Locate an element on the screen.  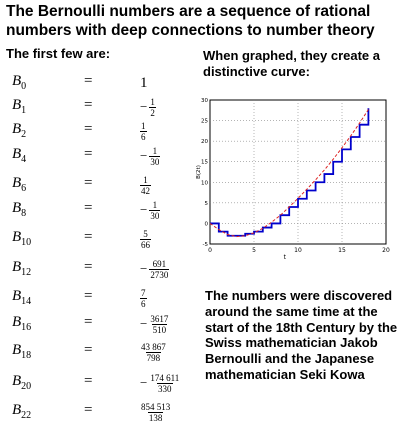
bernoulli-index: 2 is located at coordinates (24, 134).